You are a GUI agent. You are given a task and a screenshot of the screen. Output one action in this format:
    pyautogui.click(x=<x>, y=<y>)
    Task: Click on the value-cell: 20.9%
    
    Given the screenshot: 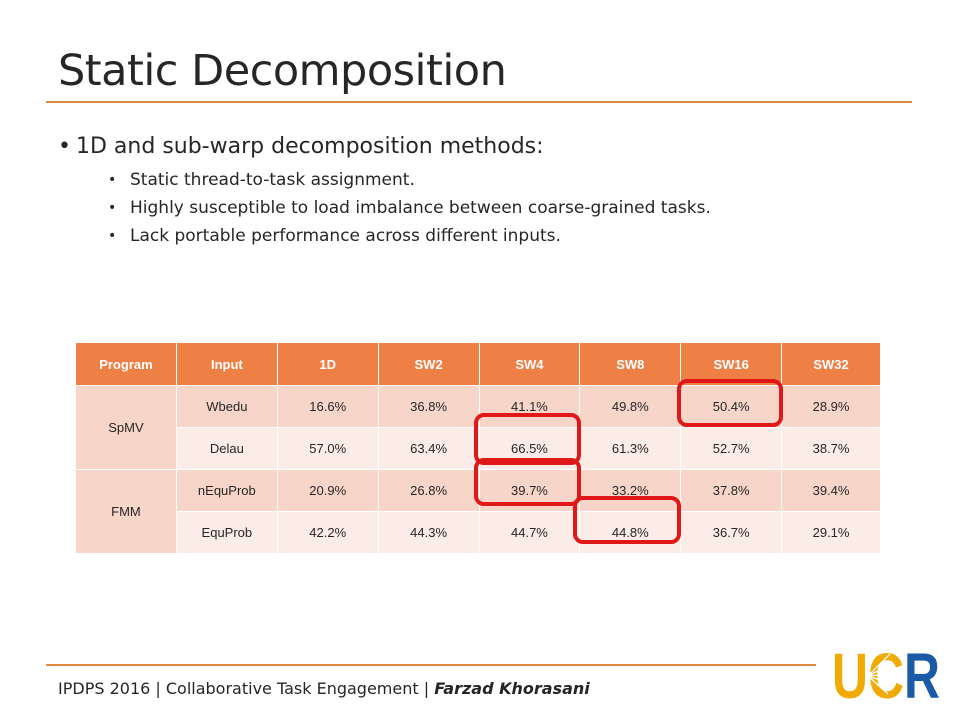 What is the action you would take?
    pyautogui.click(x=327, y=490)
    